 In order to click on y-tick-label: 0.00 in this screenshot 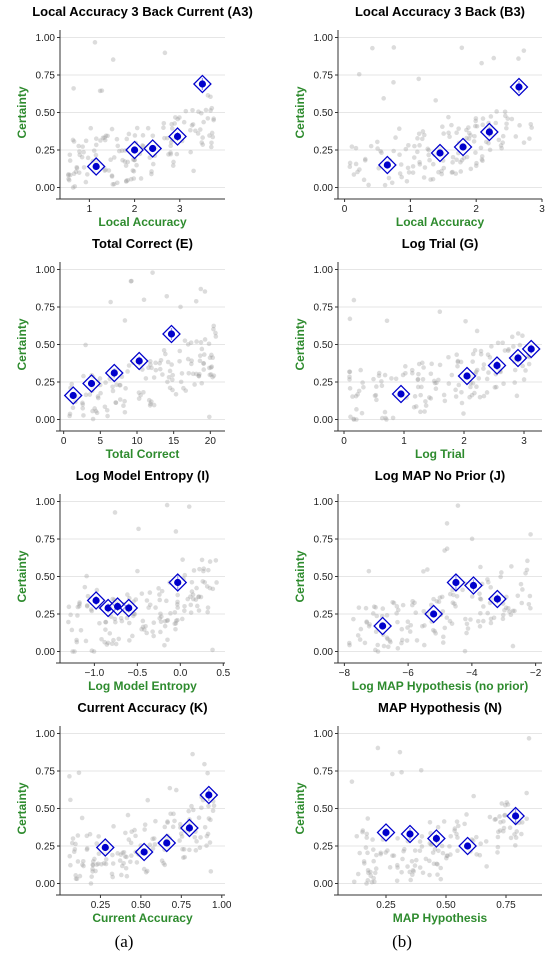, I will do `click(324, 188)`.